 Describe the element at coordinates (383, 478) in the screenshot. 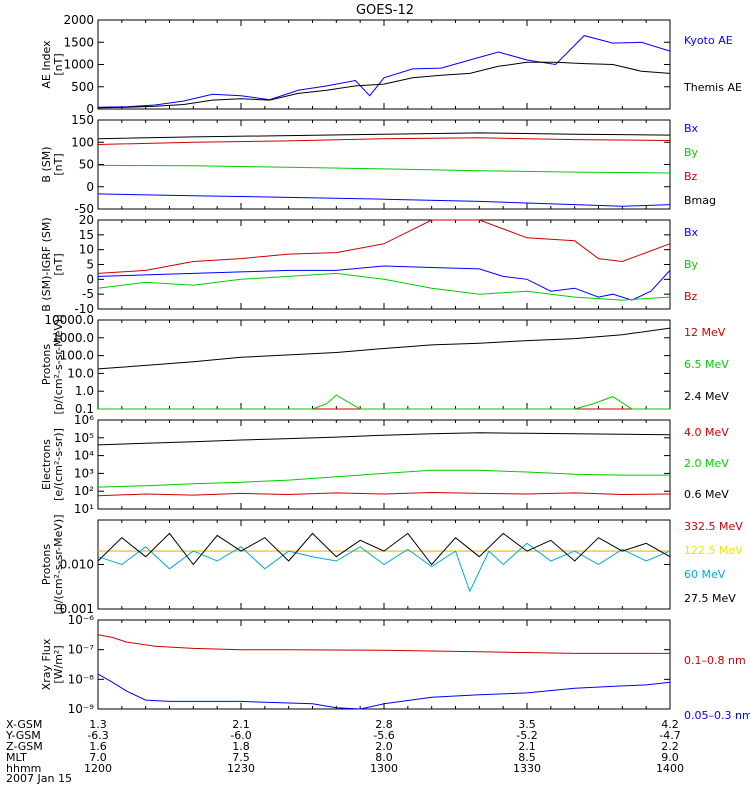

I see `series-line-2-0-mev` at that location.